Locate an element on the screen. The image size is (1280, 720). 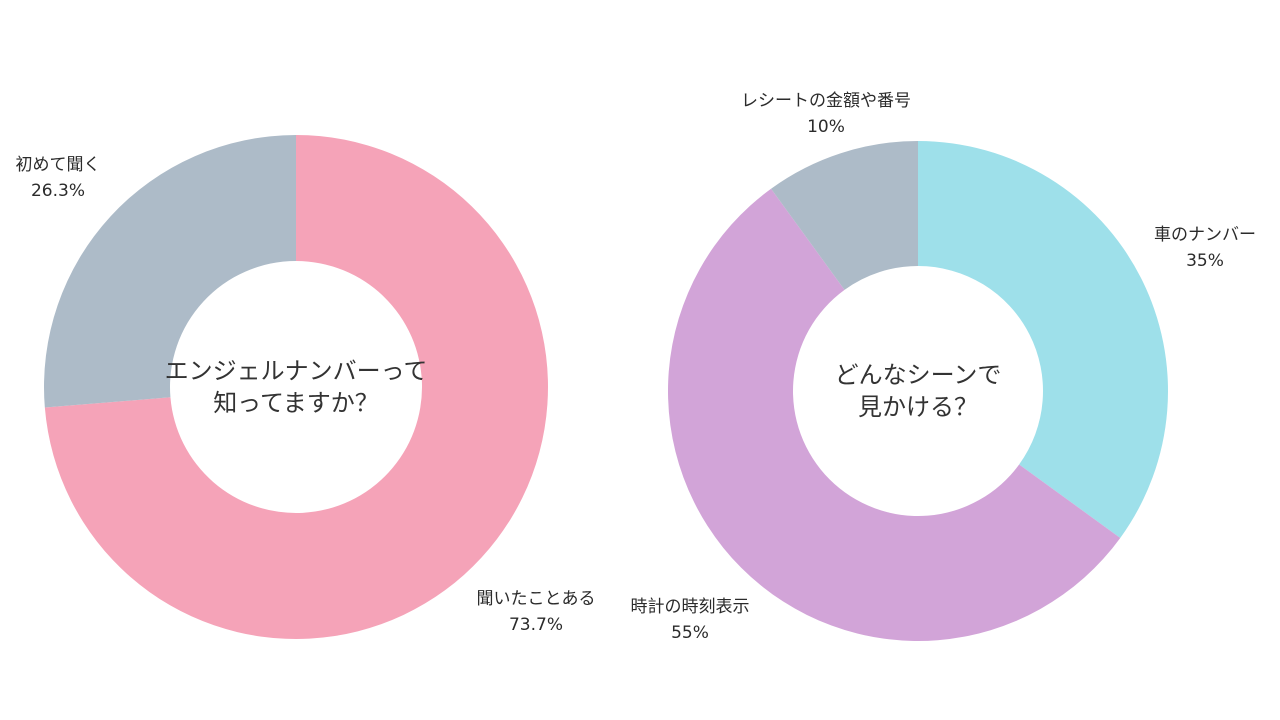
slice-value-label: 26.3% is located at coordinates (58, 191).